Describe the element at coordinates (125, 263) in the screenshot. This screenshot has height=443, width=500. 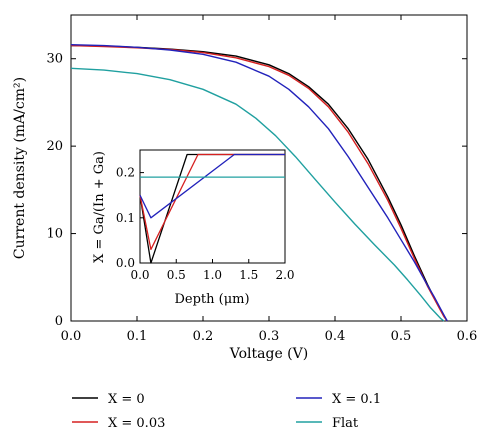
I see `inset-y-tick-label: 0.0` at that location.